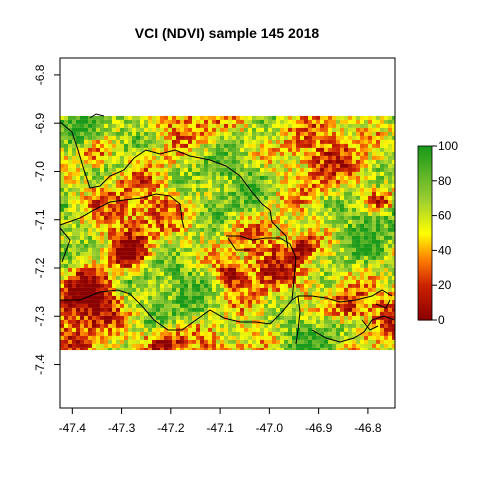 This screenshot has width=480, height=480. What do you see at coordinates (40, 219) in the screenshot?
I see `y-tick-label: -7.1` at bounding box center [40, 219].